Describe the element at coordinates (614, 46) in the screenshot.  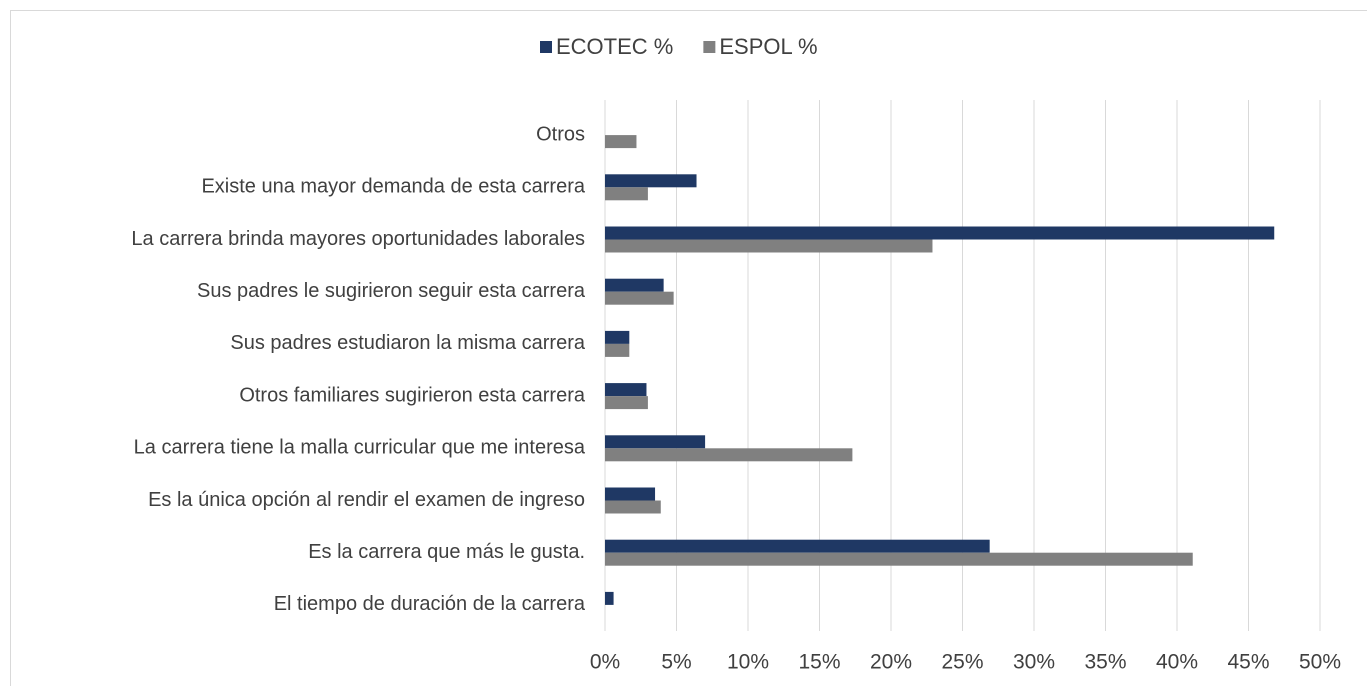
I see `legend-label: ECOTEC %` at that location.